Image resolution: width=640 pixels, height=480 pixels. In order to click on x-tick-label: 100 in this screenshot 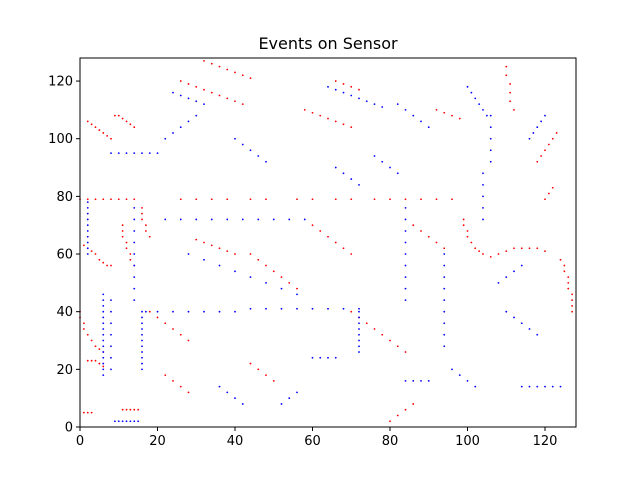, I will do `click(467, 441)`.